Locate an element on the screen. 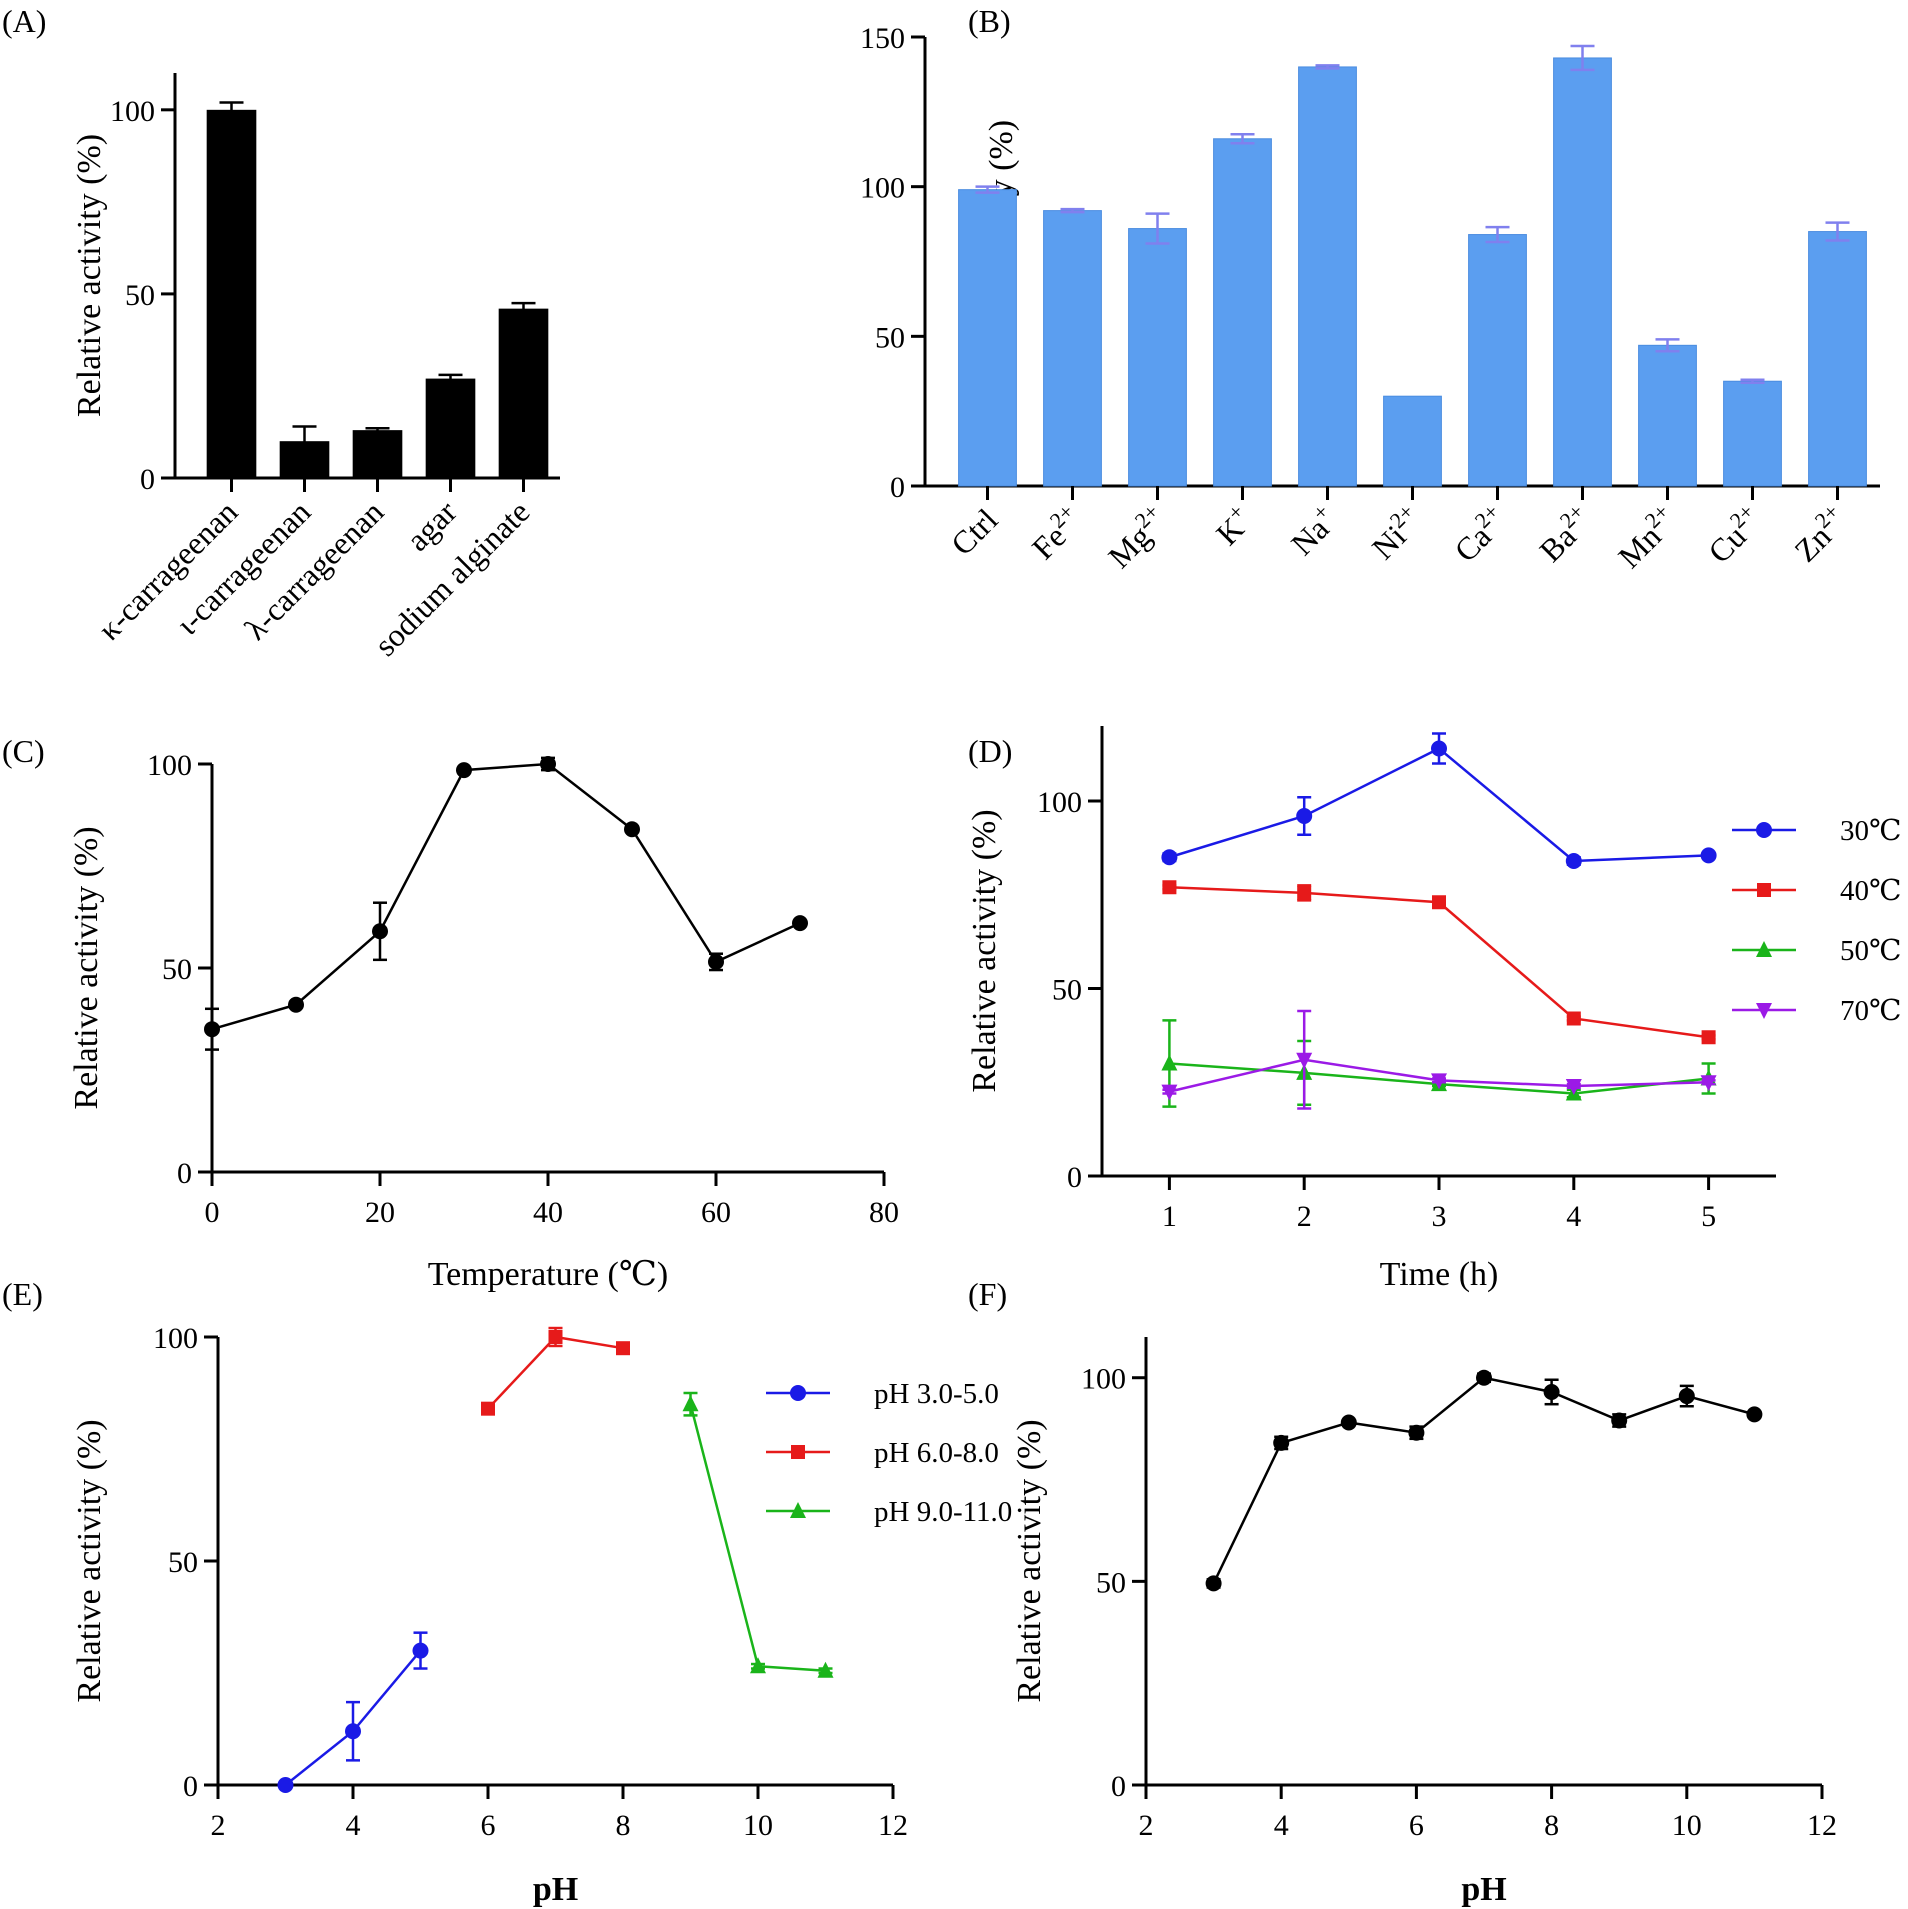 This screenshot has height=1909, width=1908. legend: pH 3.0-5.0 pH 6.0-8.0 pH 9.0-11.0 is located at coordinates (889, 1453).